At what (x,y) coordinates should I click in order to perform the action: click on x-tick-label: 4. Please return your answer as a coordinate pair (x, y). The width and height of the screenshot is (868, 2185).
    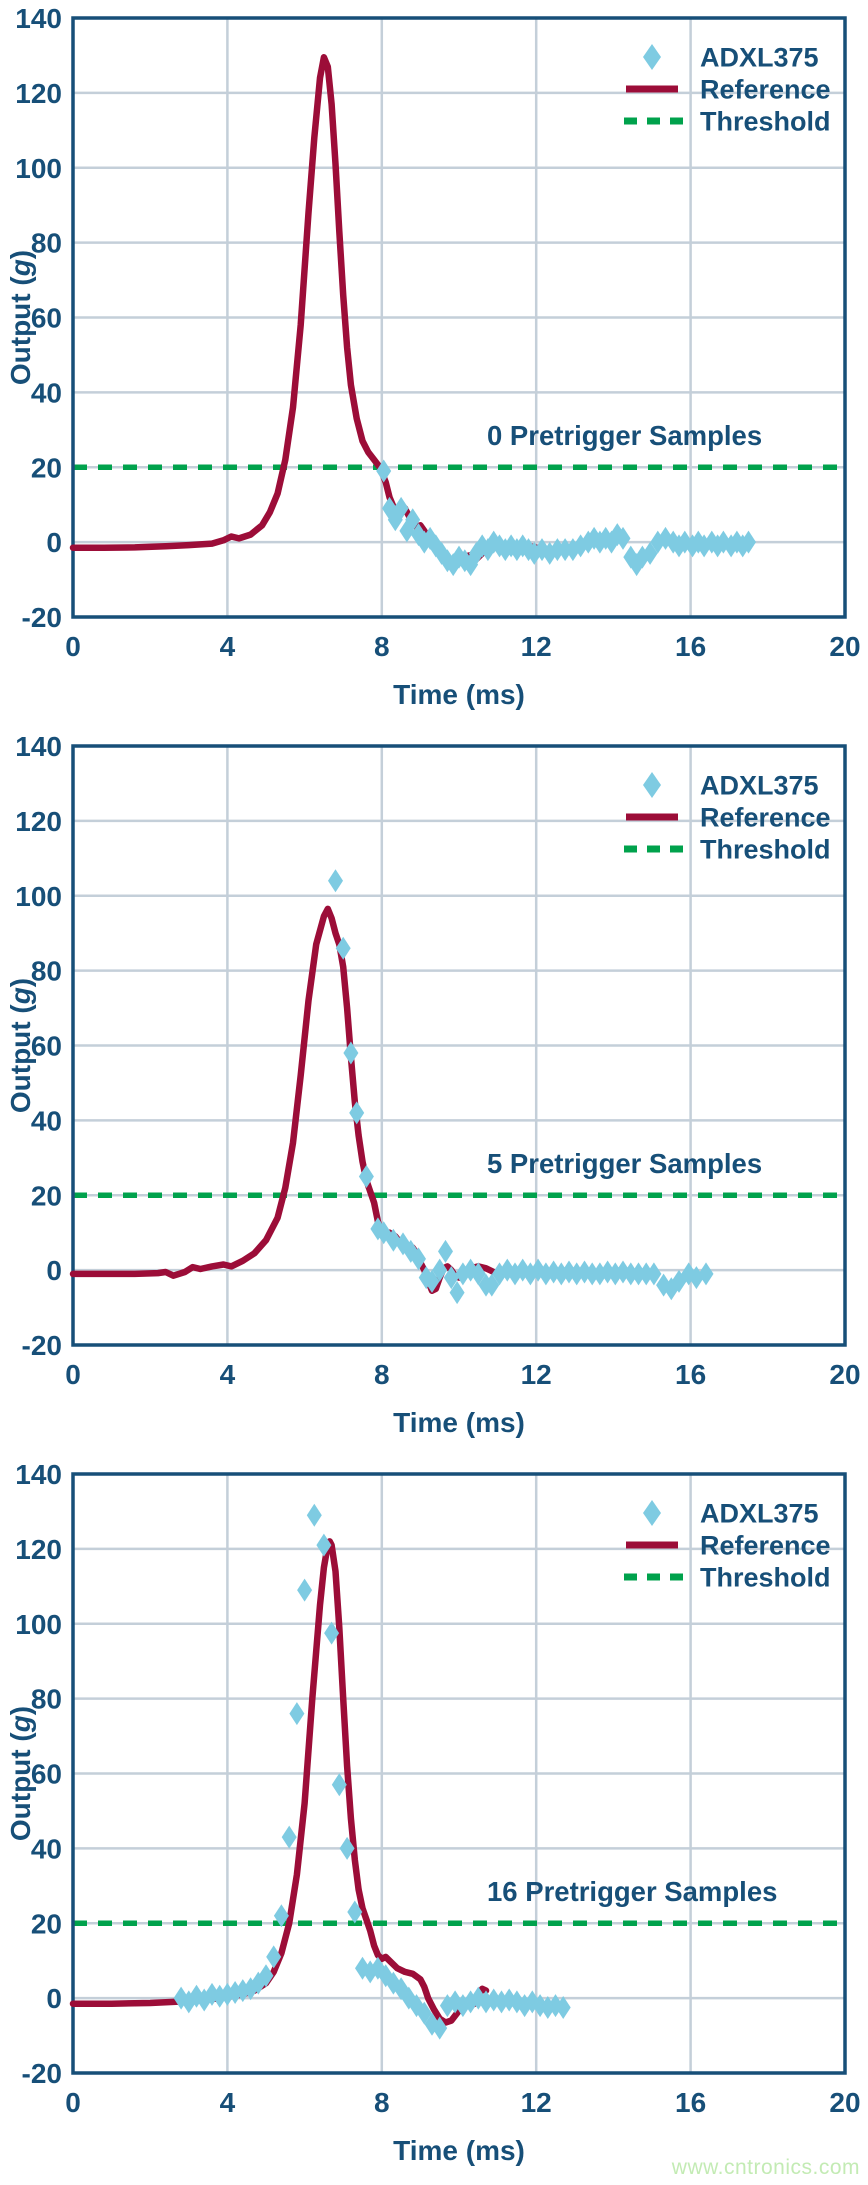
    Looking at the image, I should click on (228, 1374).